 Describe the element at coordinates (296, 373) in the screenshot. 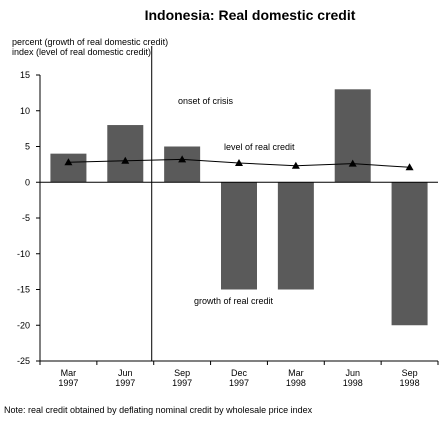

I see `x-tick-label-4-month: Mar` at that location.